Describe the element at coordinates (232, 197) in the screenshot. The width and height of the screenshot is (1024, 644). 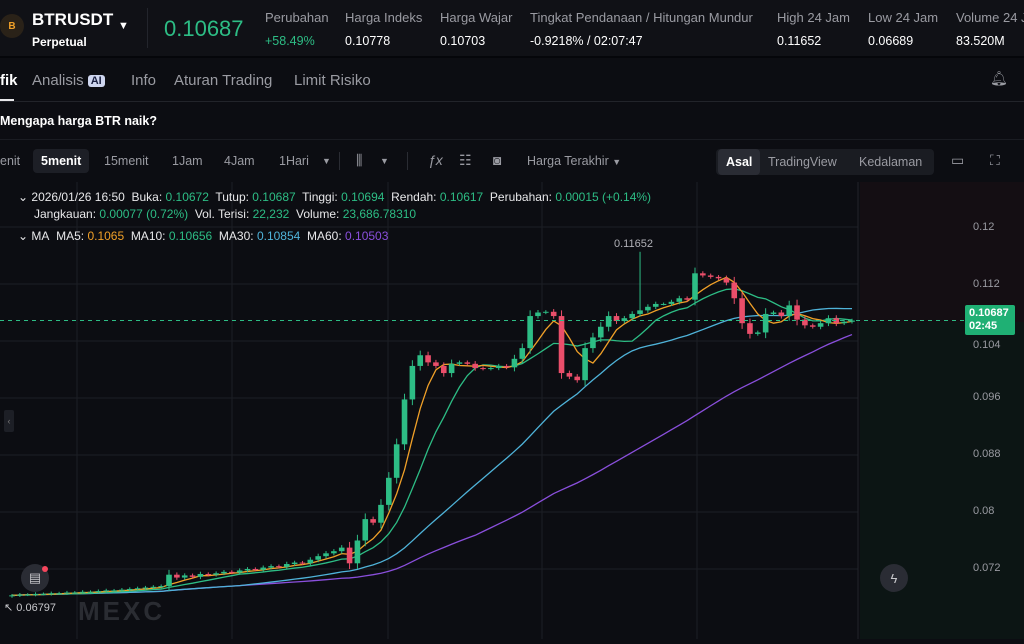
I see `close-label: Tutup:` at that location.